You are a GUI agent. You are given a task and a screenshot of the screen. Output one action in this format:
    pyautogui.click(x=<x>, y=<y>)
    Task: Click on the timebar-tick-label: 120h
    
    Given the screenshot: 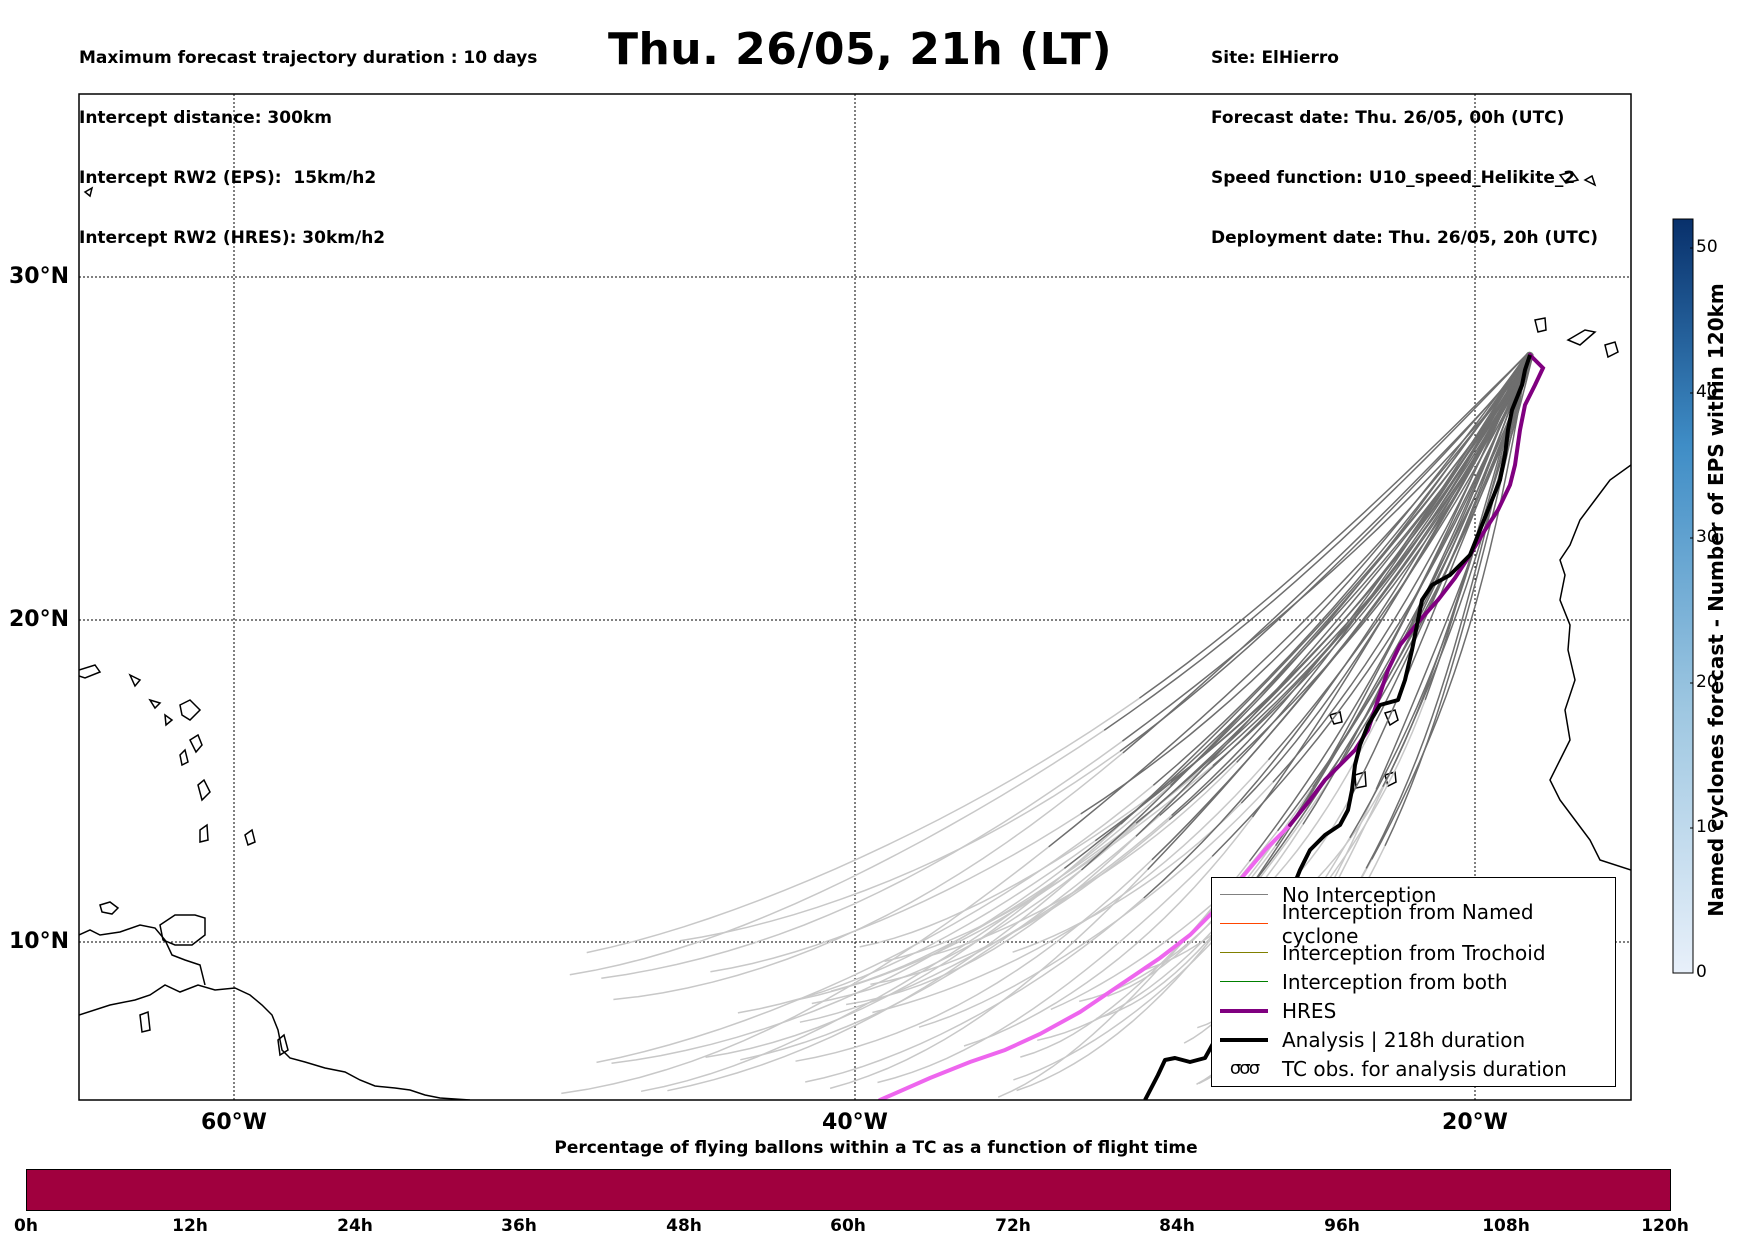 What is the action you would take?
    pyautogui.click(x=1665, y=1226)
    